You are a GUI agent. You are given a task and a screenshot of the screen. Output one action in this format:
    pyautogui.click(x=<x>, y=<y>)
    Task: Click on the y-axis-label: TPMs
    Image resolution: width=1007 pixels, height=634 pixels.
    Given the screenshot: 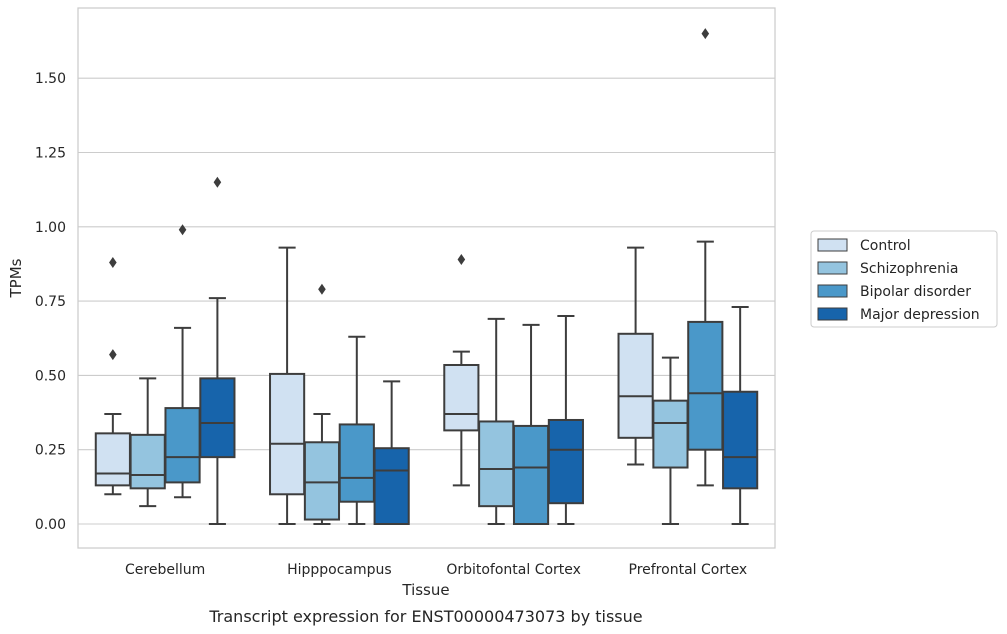 What is the action you would take?
    pyautogui.click(x=16, y=278)
    